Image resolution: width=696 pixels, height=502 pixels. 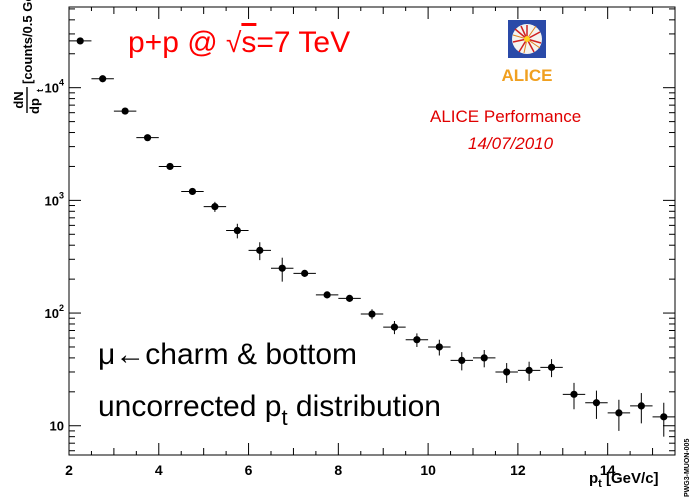 What do you see at coordinates (61, 308) in the screenshot?
I see `y-tick-exponent: 2` at bounding box center [61, 308].